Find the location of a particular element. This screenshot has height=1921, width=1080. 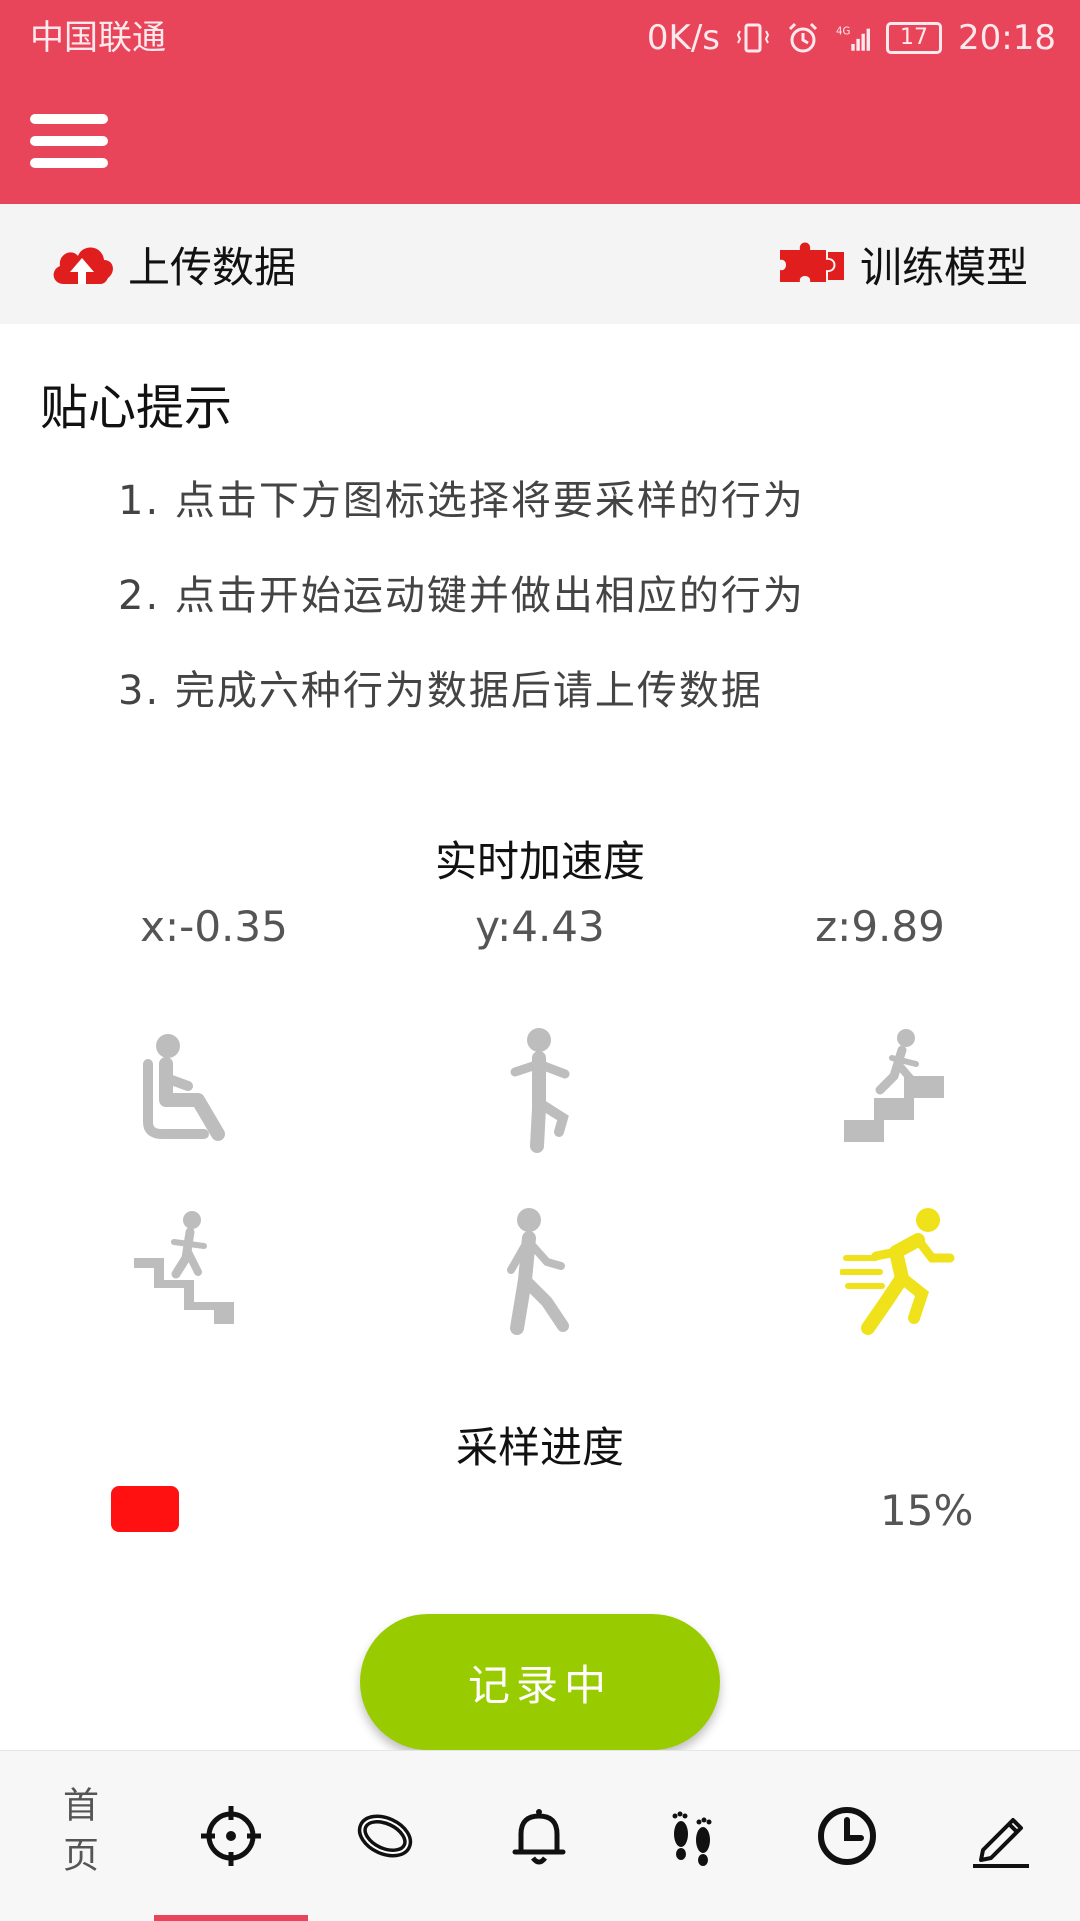

bell-icon is located at coordinates (539, 1837).